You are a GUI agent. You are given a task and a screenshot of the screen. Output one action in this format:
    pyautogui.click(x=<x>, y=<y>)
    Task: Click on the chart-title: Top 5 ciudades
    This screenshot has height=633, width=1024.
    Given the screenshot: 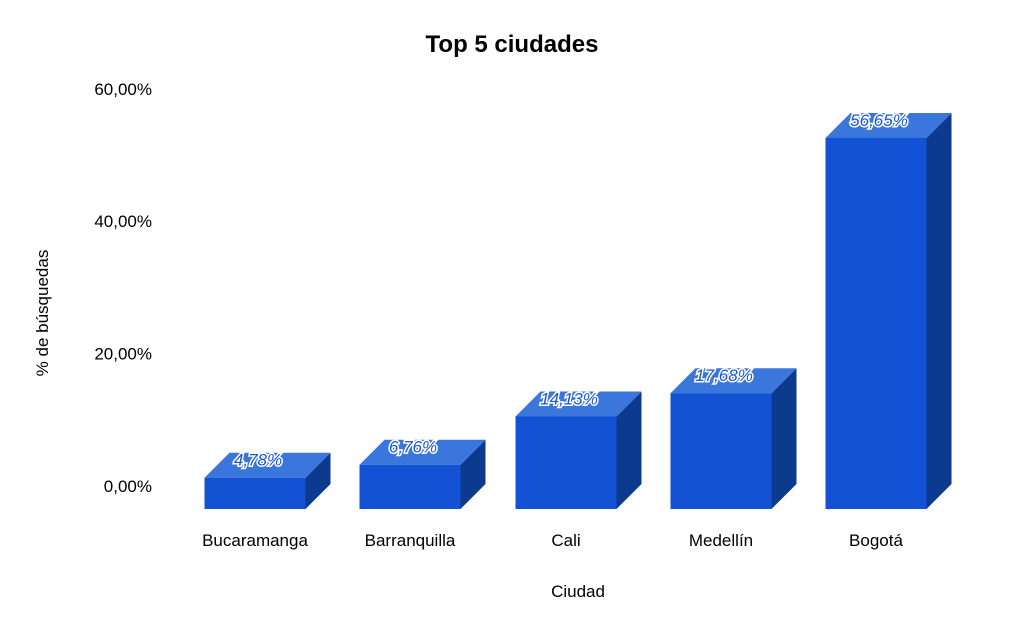 What is the action you would take?
    pyautogui.click(x=512, y=44)
    